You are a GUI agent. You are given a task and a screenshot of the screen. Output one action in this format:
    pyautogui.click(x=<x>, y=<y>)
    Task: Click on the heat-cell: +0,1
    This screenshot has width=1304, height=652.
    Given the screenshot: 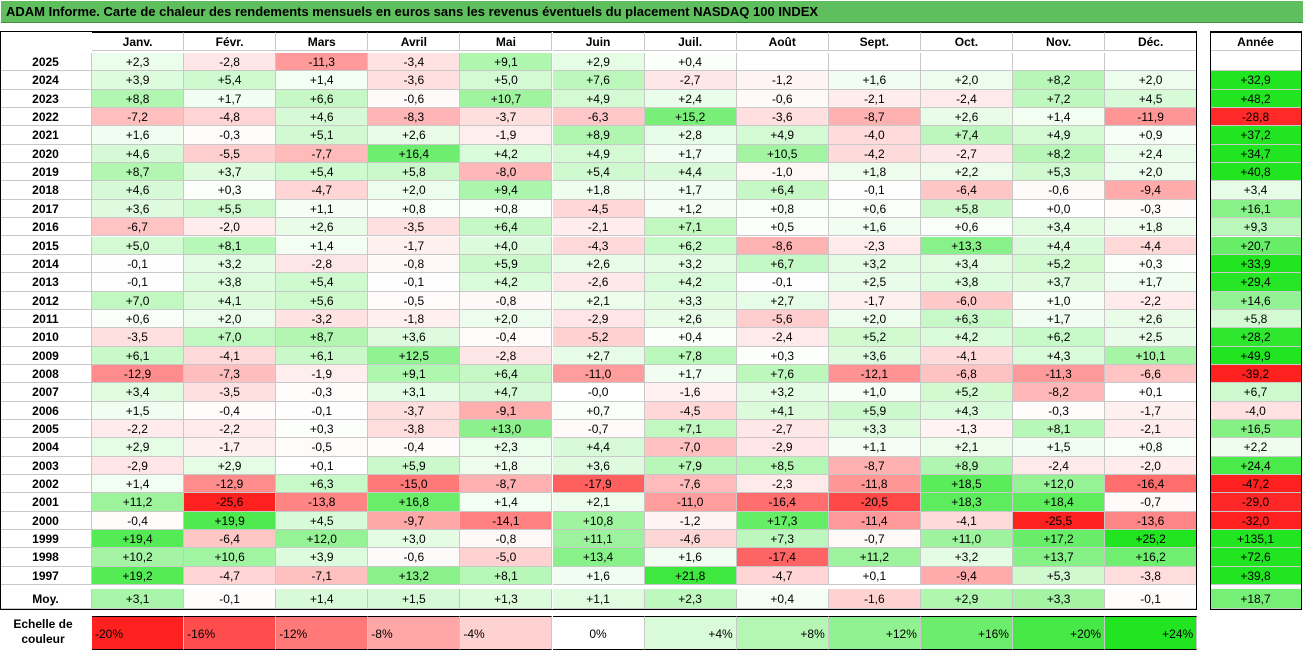 What is the action you would take?
    pyautogui.click(x=874, y=576)
    